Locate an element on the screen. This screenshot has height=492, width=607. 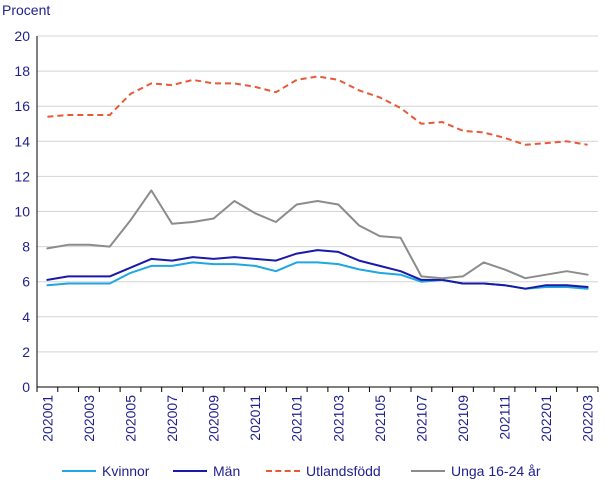
y-tick-label: 16 is located at coordinates (22, 106).